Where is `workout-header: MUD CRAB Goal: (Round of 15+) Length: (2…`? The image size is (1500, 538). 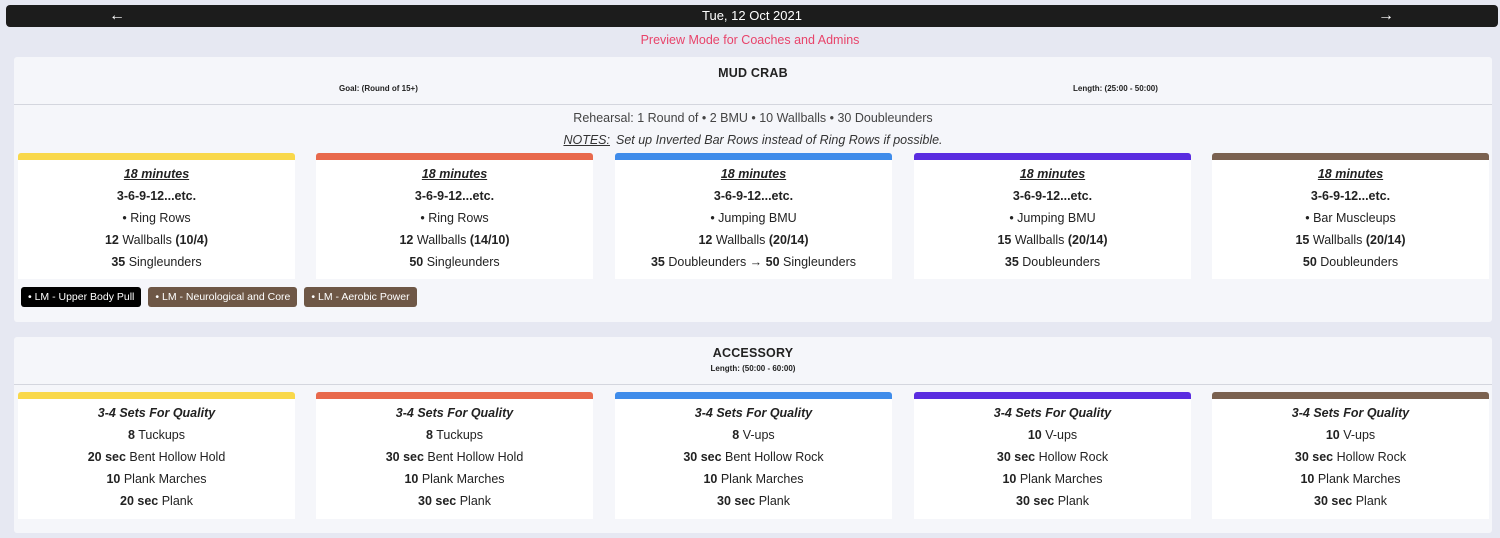
workout-header: MUD CRAB Goal: (Round of 15+) Length: (2… is located at coordinates (753, 81).